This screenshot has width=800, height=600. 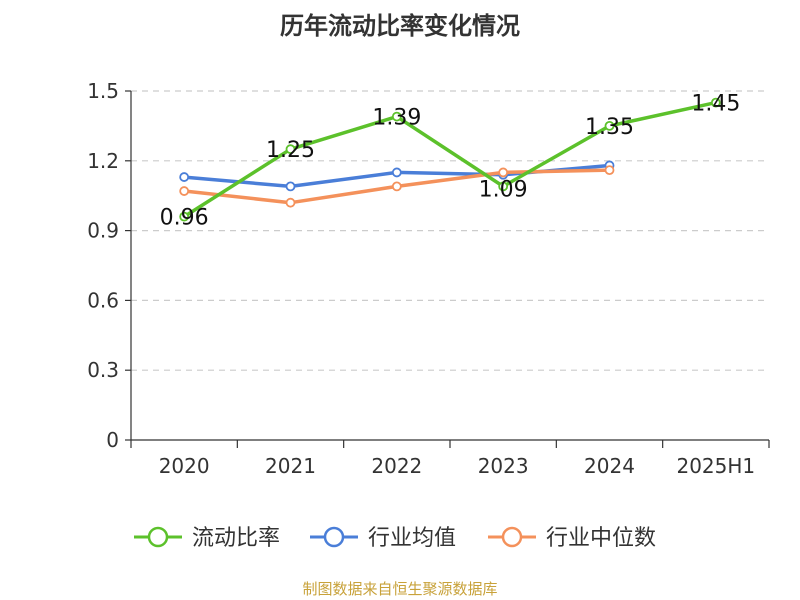 I want to click on data-label: 1.39, so click(x=396, y=118).